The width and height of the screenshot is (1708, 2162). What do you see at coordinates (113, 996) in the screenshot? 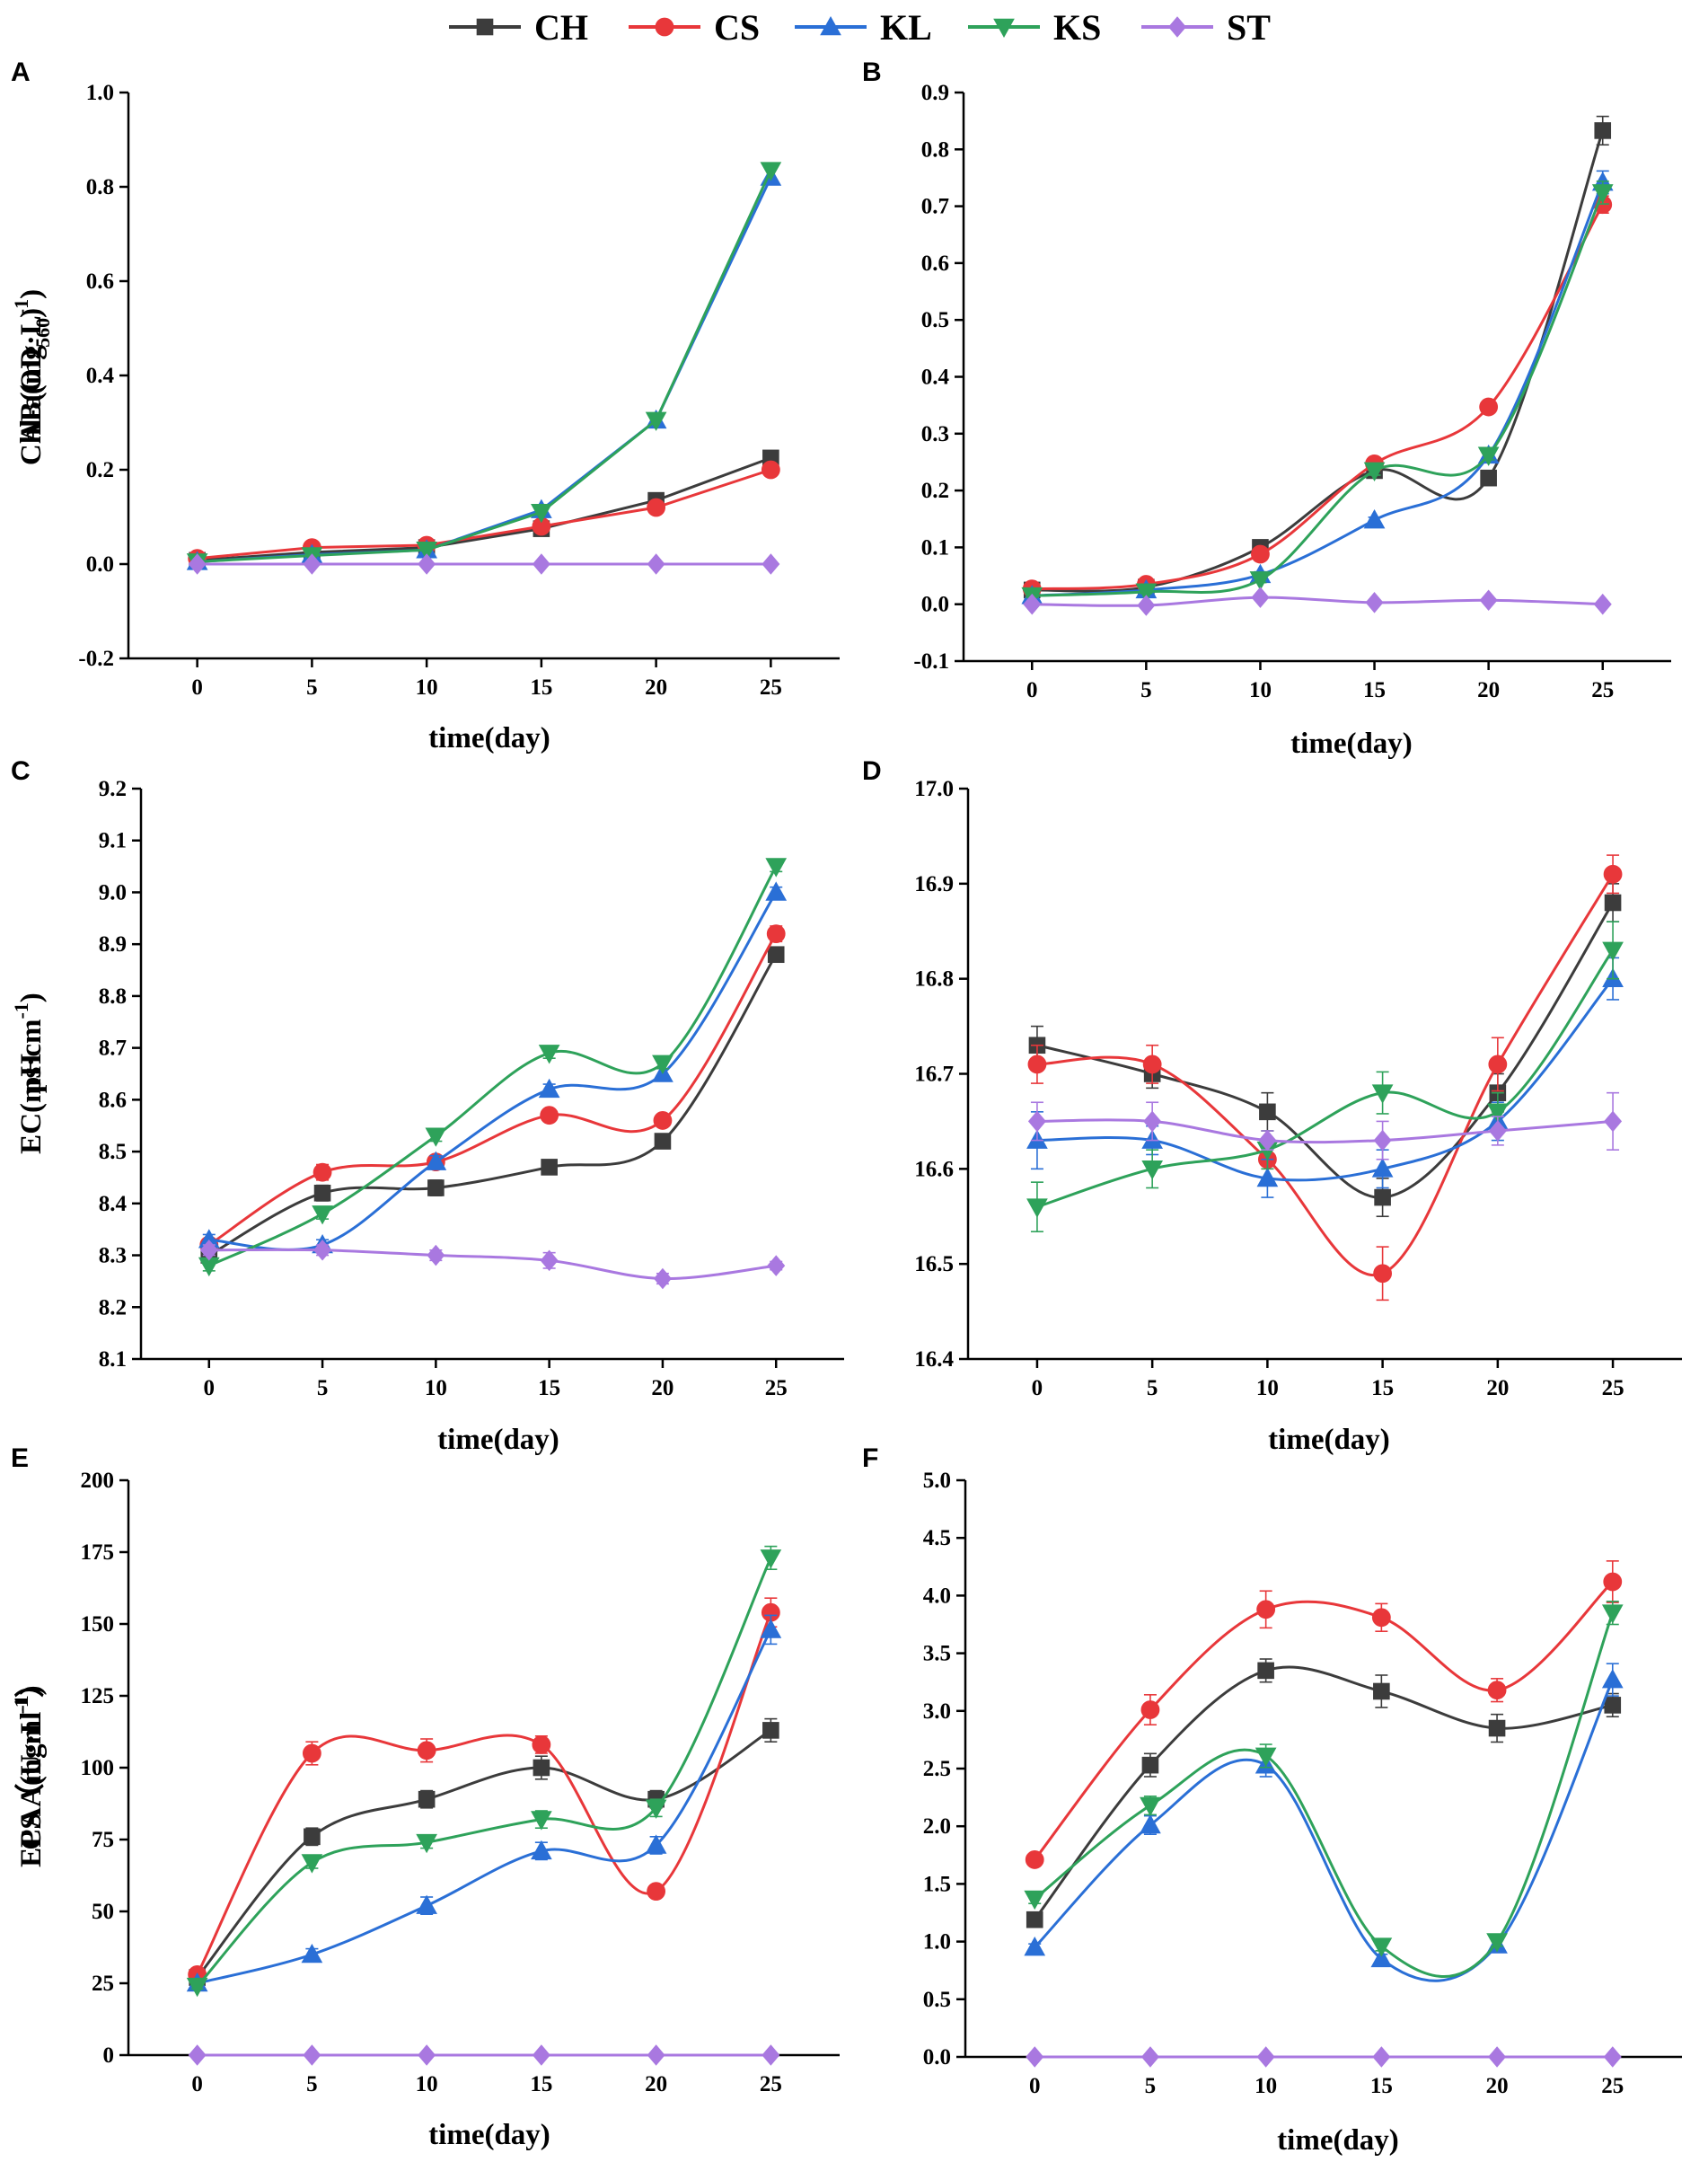
I see `y-tick-label: 8.8` at bounding box center [113, 996].